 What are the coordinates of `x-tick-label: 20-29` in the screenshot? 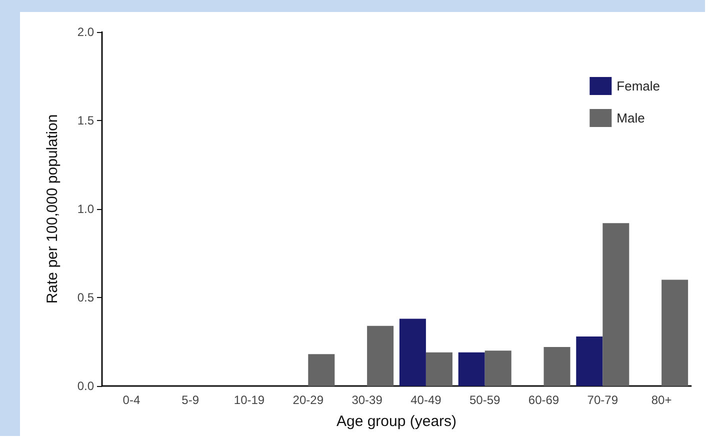 It's located at (308, 400).